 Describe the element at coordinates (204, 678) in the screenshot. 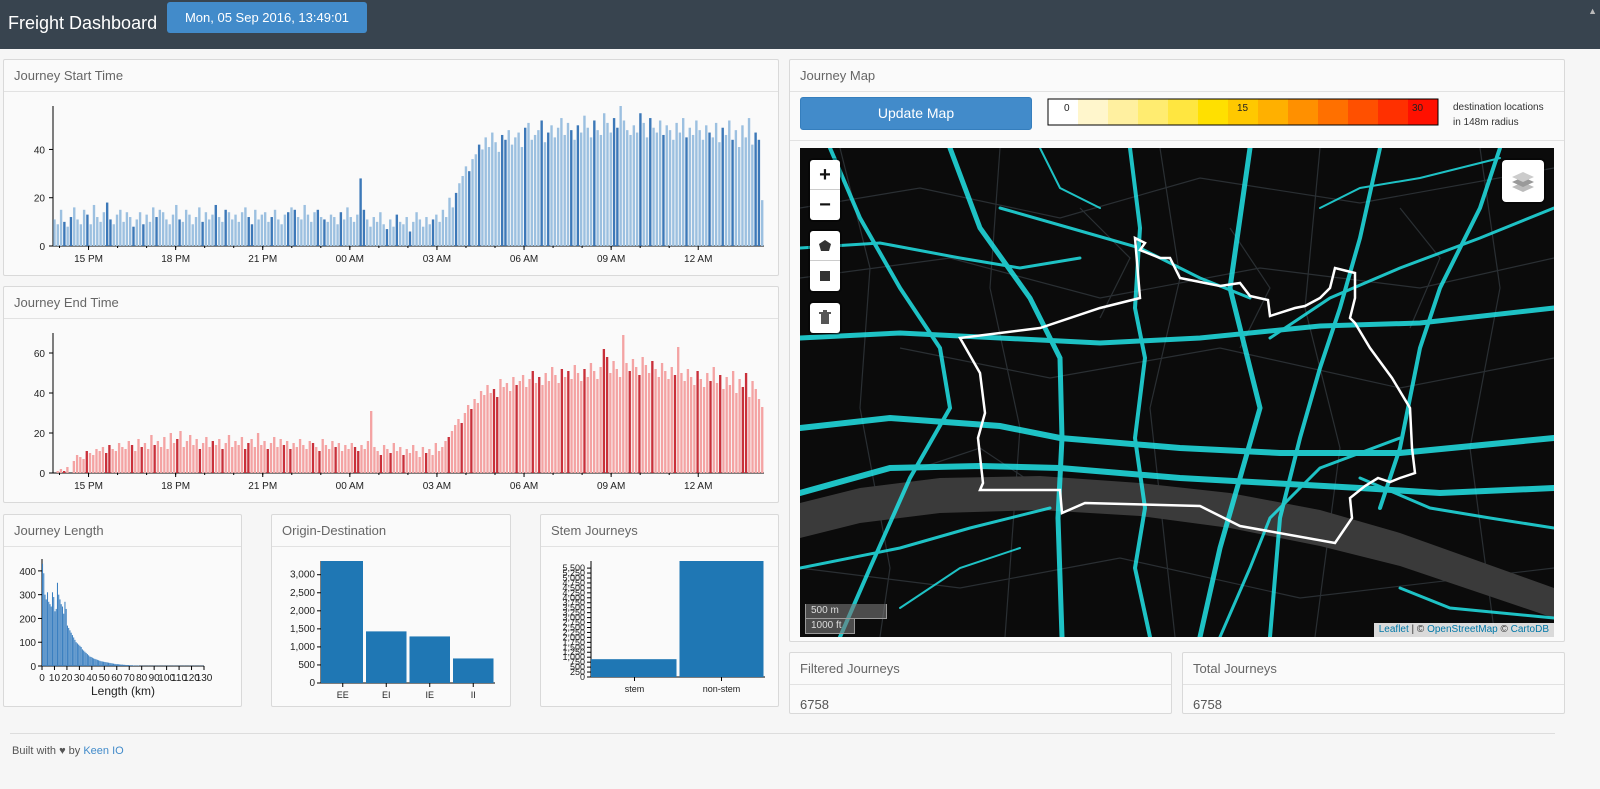

I see `x-tick-label: 130` at that location.